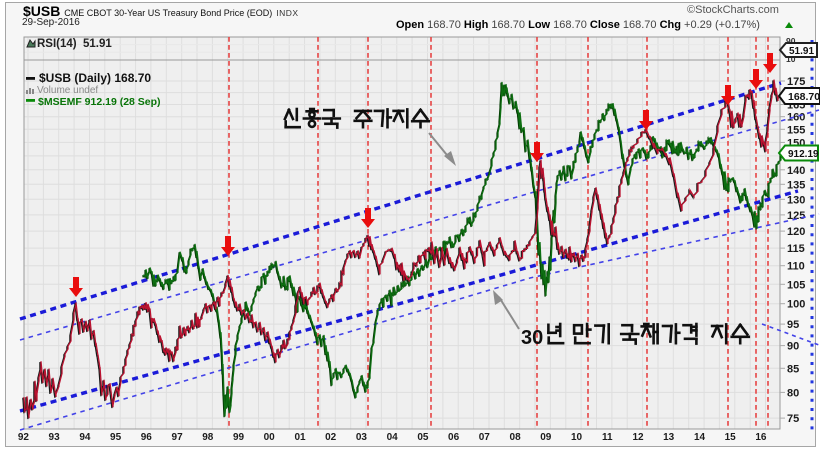 The height and width of the screenshot is (451, 820). What do you see at coordinates (793, 369) in the screenshot?
I see `svg-text: 85` at bounding box center [793, 369].